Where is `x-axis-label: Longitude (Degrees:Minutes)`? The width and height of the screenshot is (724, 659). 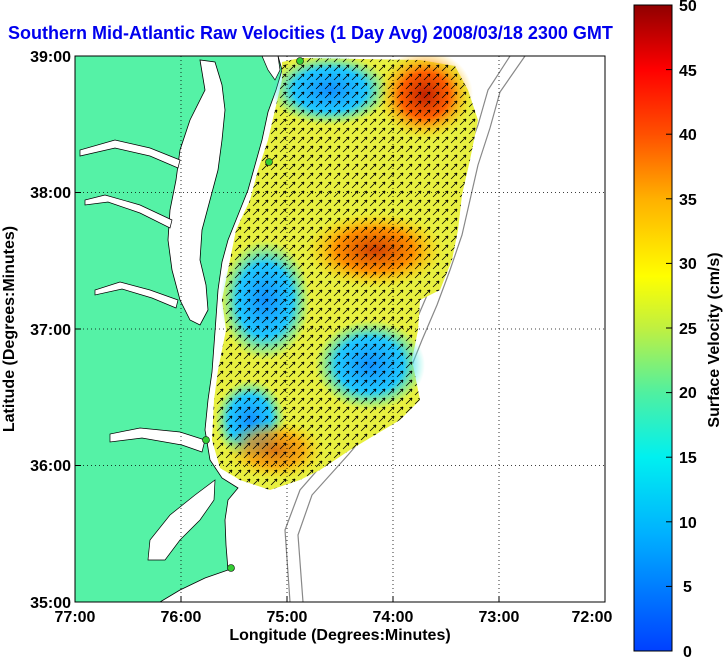
x-axis-label: Longitude (Degrees:Minutes) is located at coordinates (339, 635).